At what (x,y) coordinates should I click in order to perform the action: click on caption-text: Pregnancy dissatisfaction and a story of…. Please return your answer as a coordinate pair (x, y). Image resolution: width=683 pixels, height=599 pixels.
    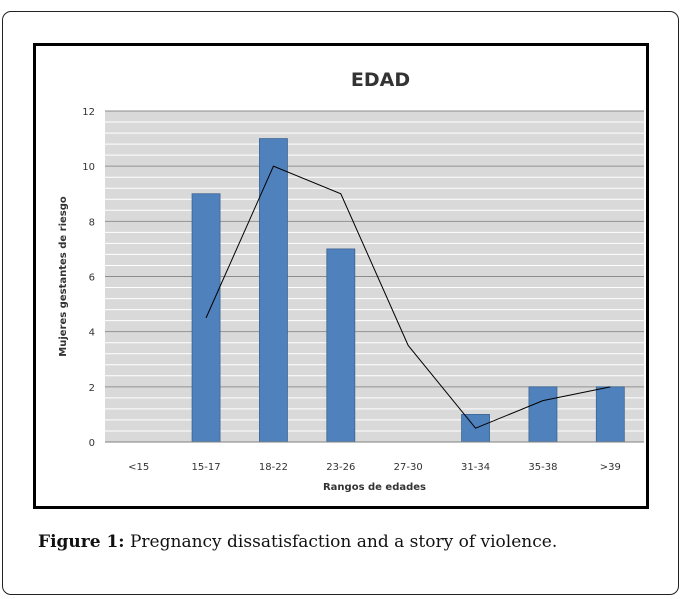
    Looking at the image, I should click on (341, 542).